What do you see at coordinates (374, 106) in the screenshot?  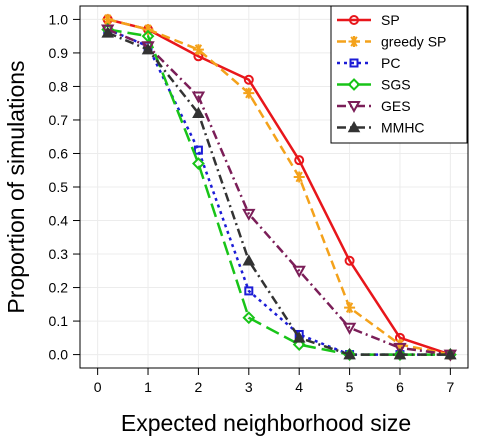 I see `legend-item-ges: GES` at bounding box center [374, 106].